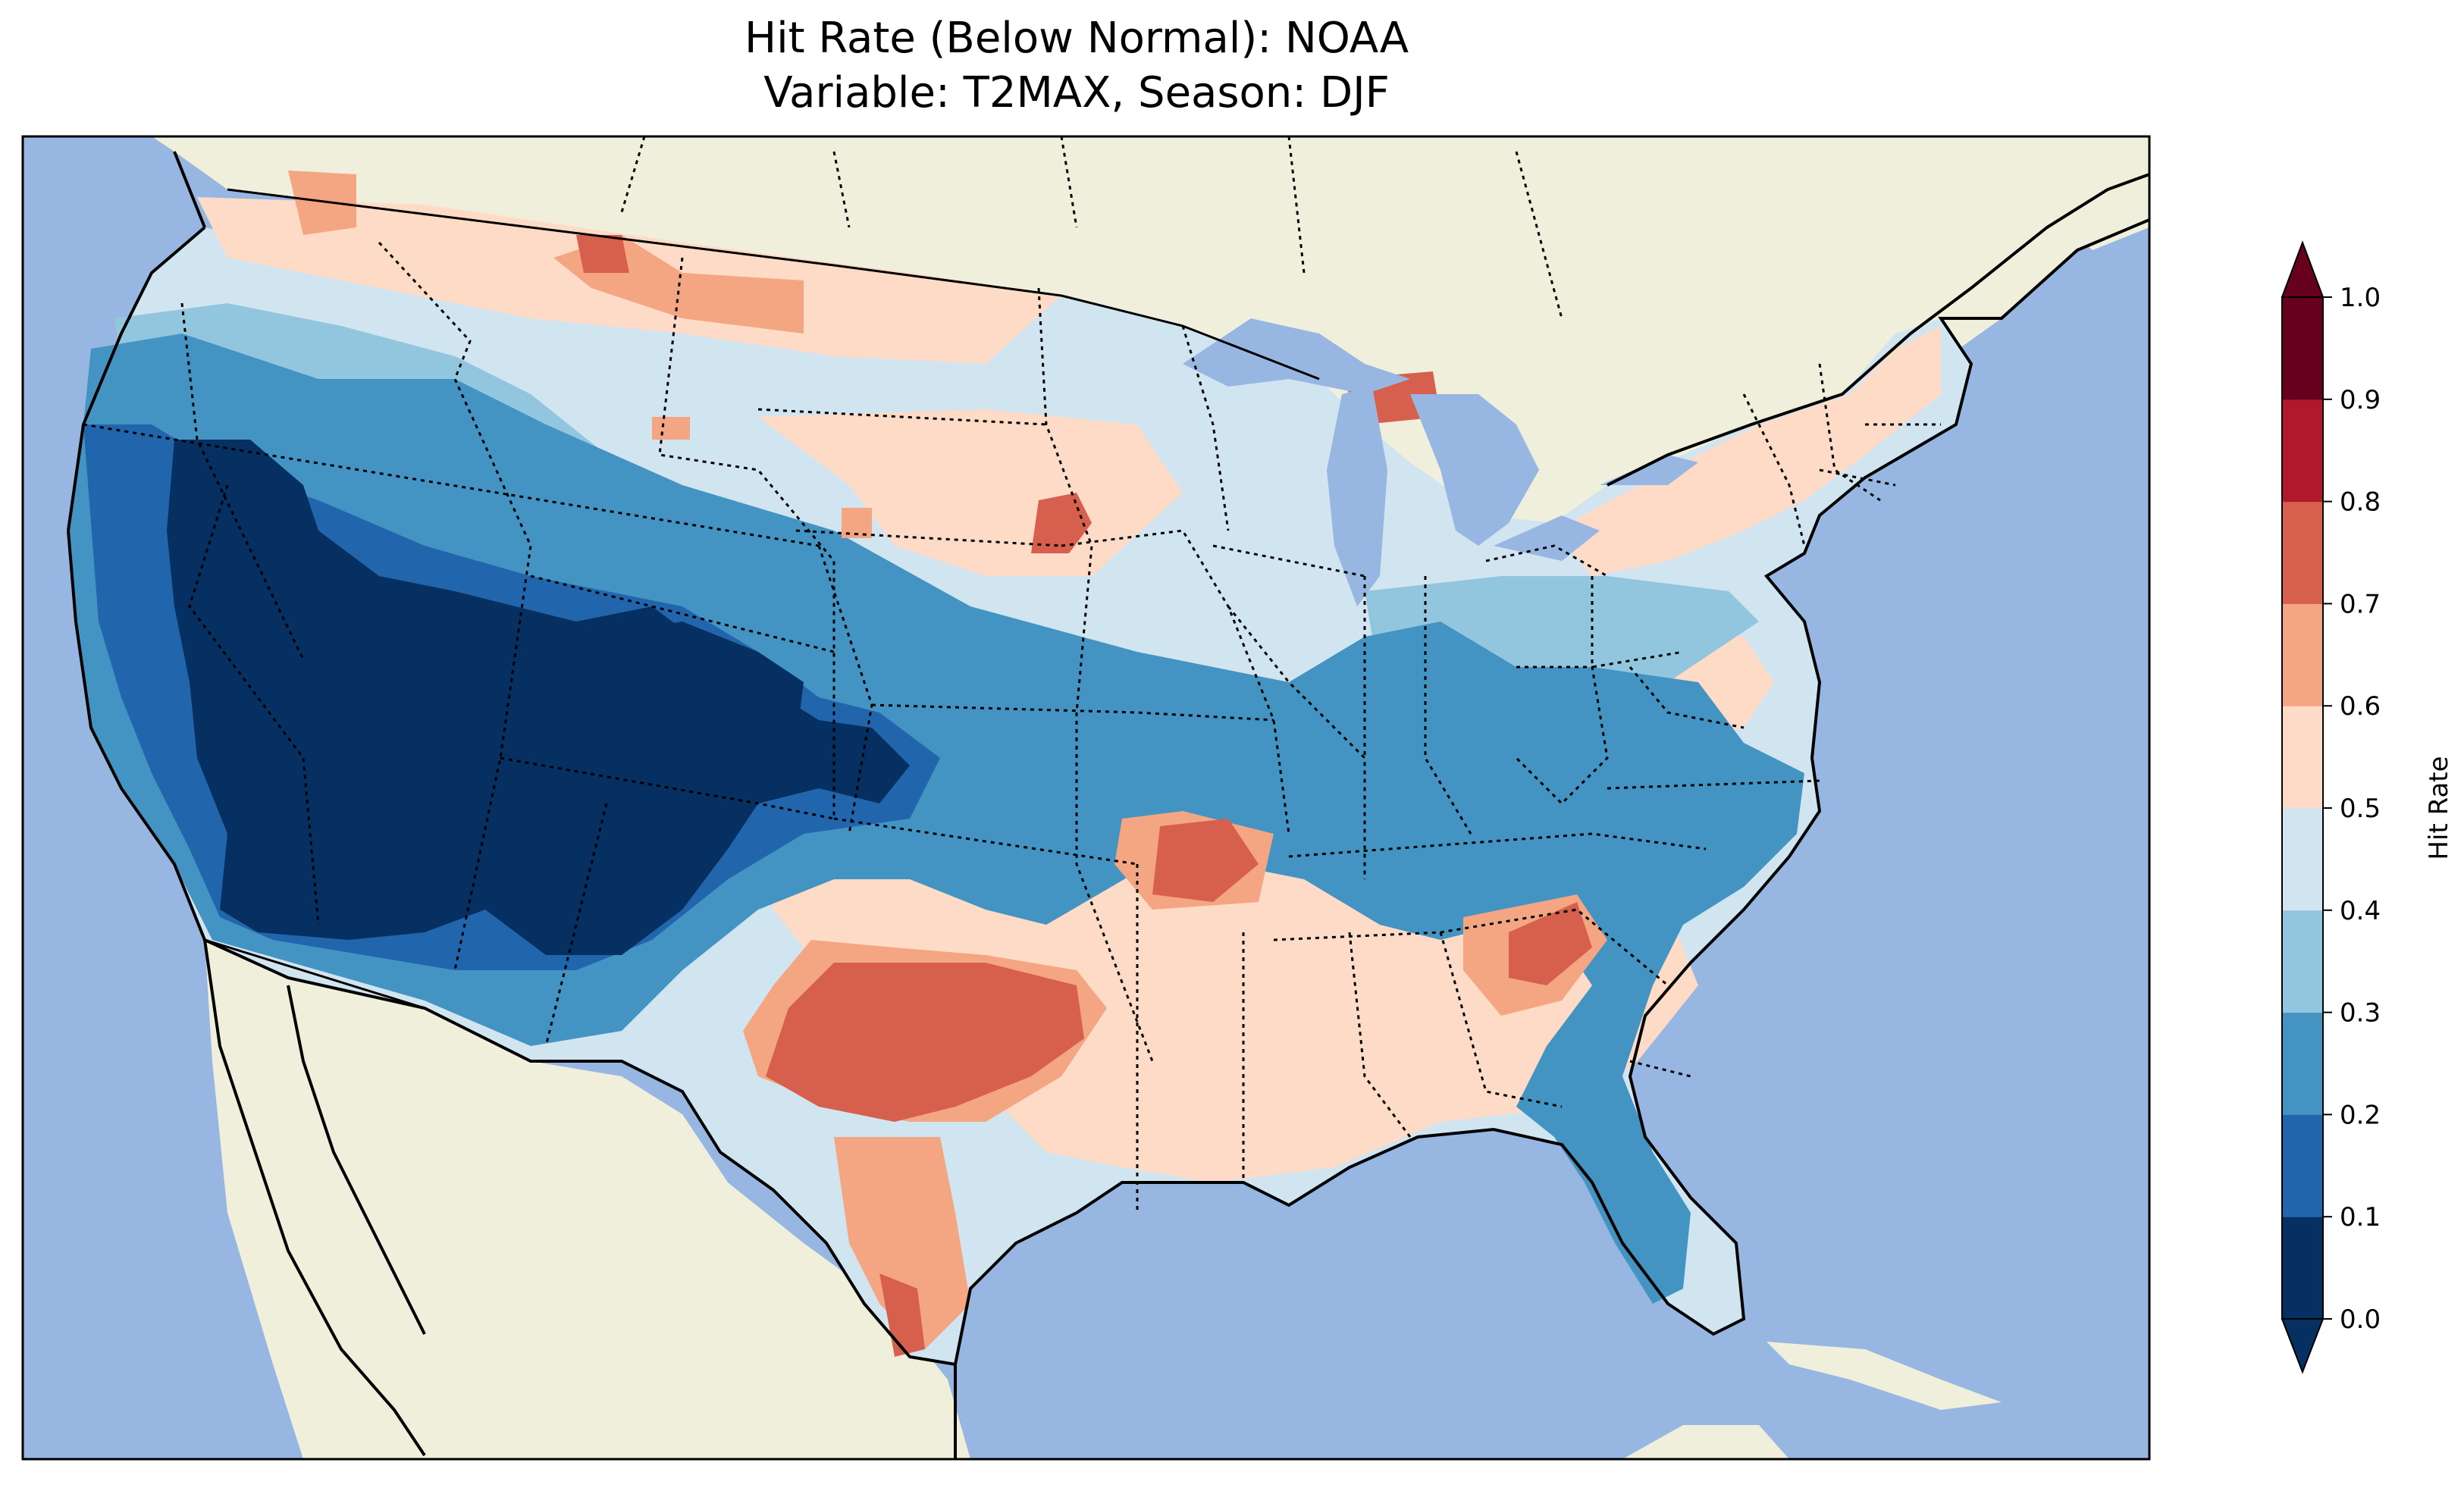  What do you see at coordinates (2360, 298) in the screenshot?
I see `colorbar-tick-label: 1.0` at bounding box center [2360, 298].